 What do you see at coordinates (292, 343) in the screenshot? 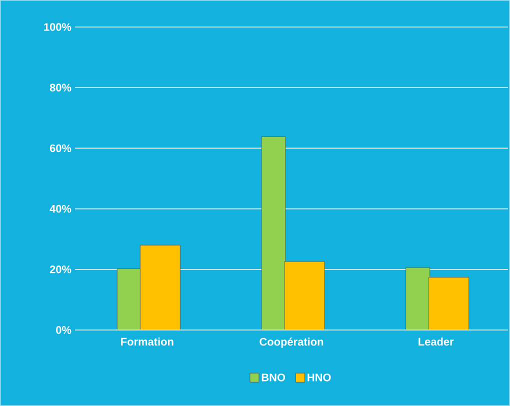
I see `x-tick-label: Coopération` at bounding box center [292, 343].